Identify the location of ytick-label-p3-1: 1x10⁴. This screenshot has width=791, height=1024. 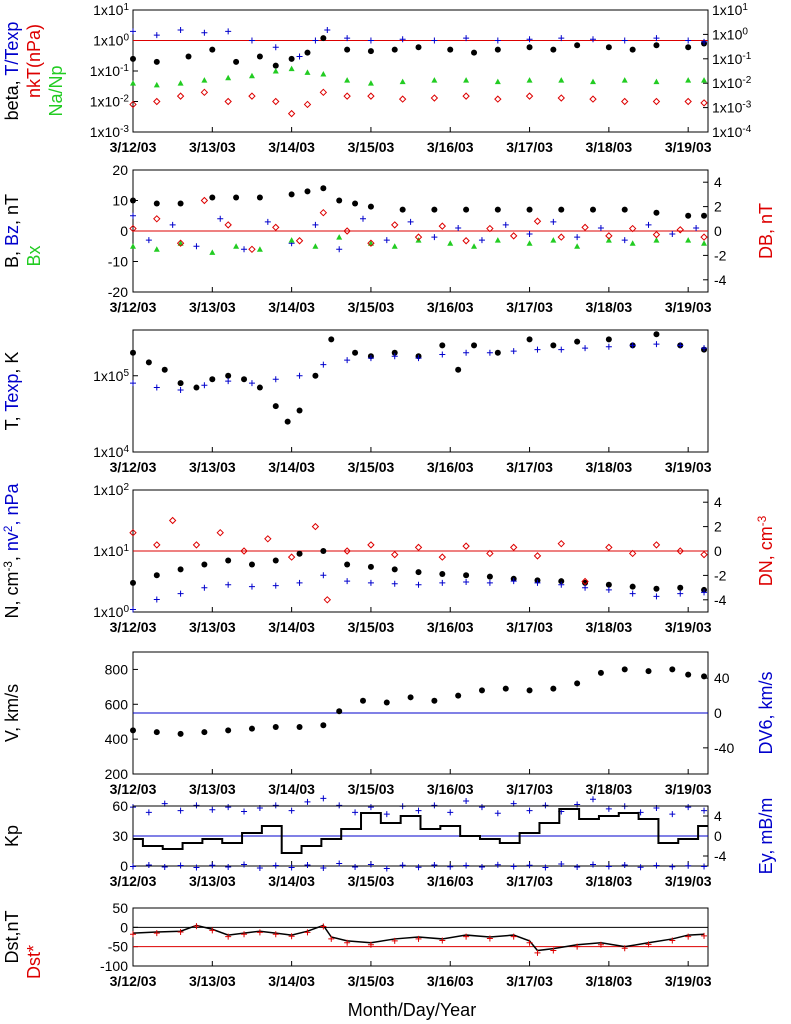
(111, 452).